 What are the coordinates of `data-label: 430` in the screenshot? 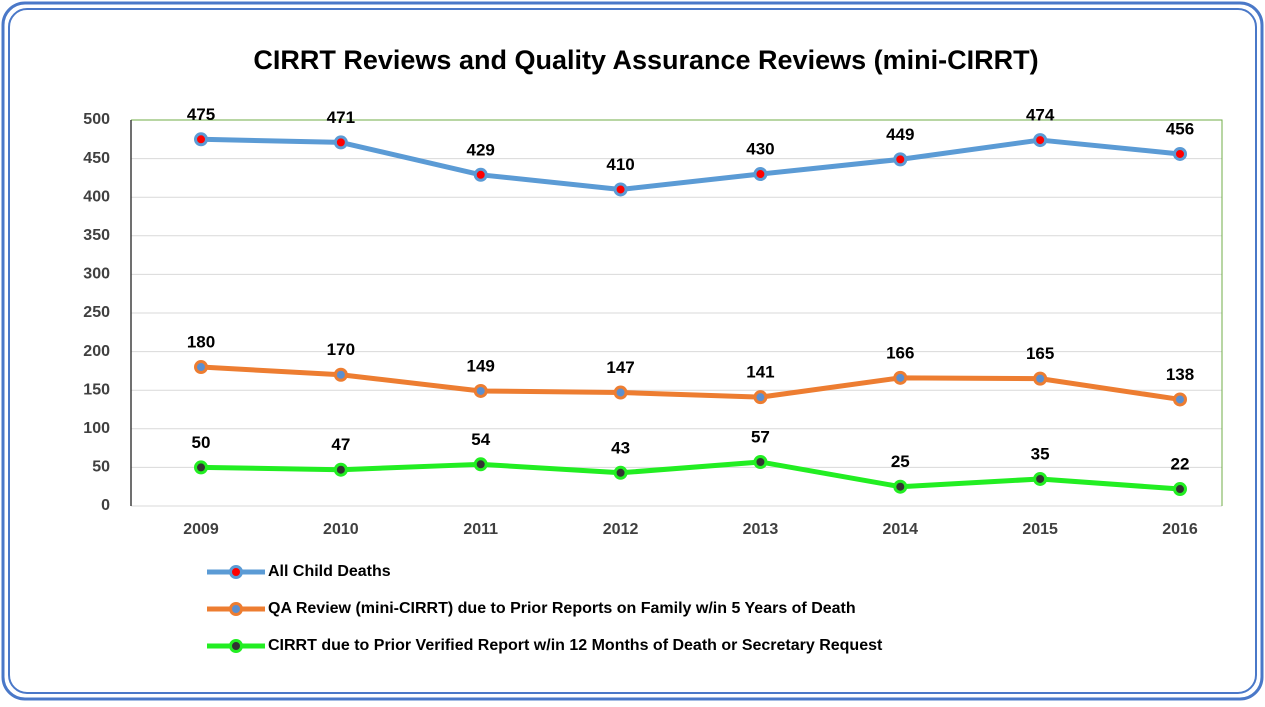 It's located at (760, 149).